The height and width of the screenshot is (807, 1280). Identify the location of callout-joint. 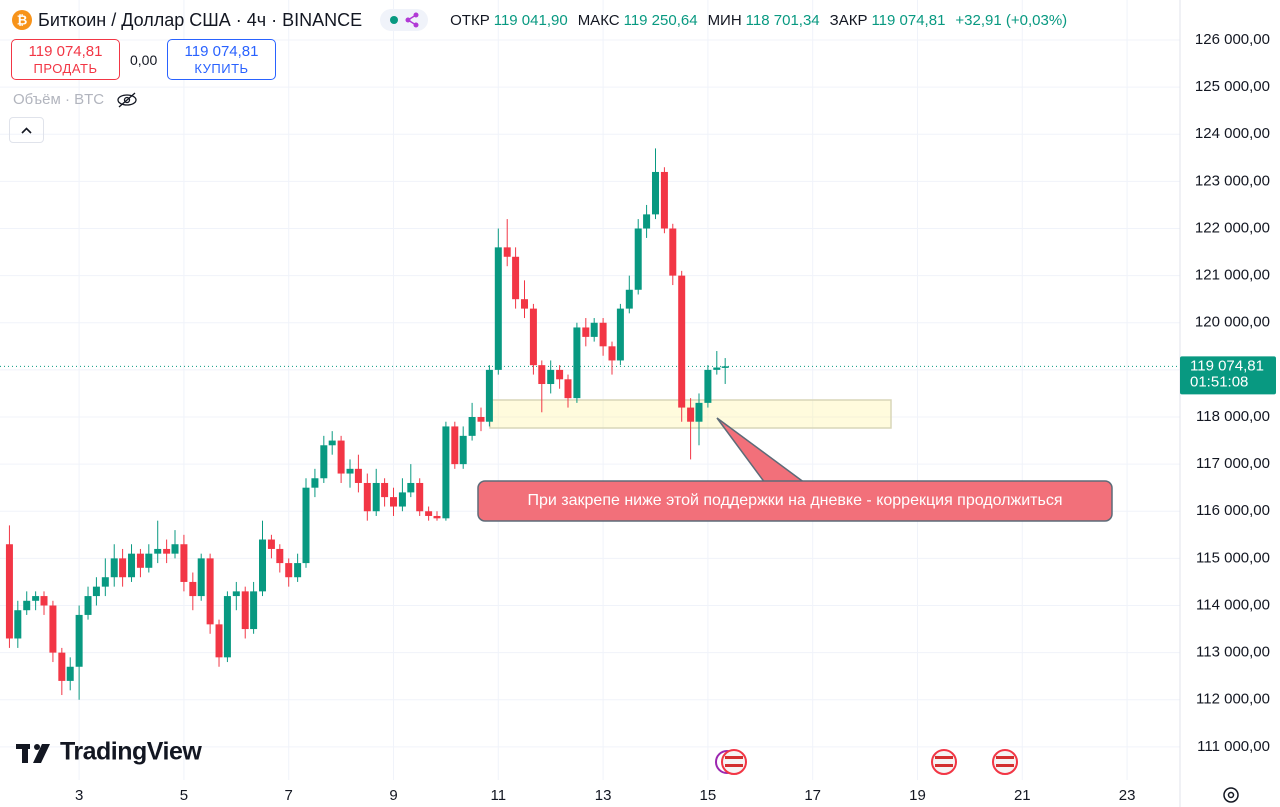
(784, 486).